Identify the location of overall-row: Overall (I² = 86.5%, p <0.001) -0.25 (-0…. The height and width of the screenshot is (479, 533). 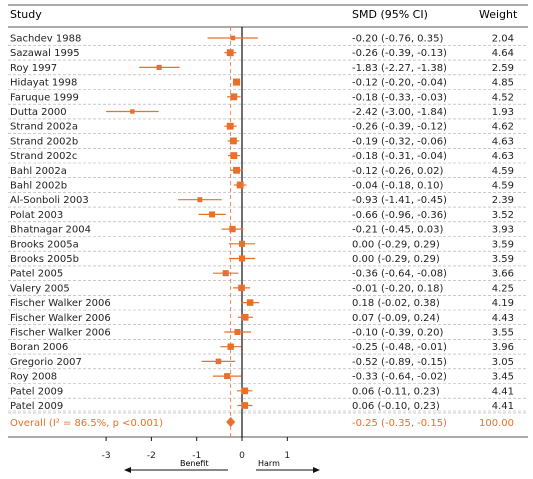
(262, 423).